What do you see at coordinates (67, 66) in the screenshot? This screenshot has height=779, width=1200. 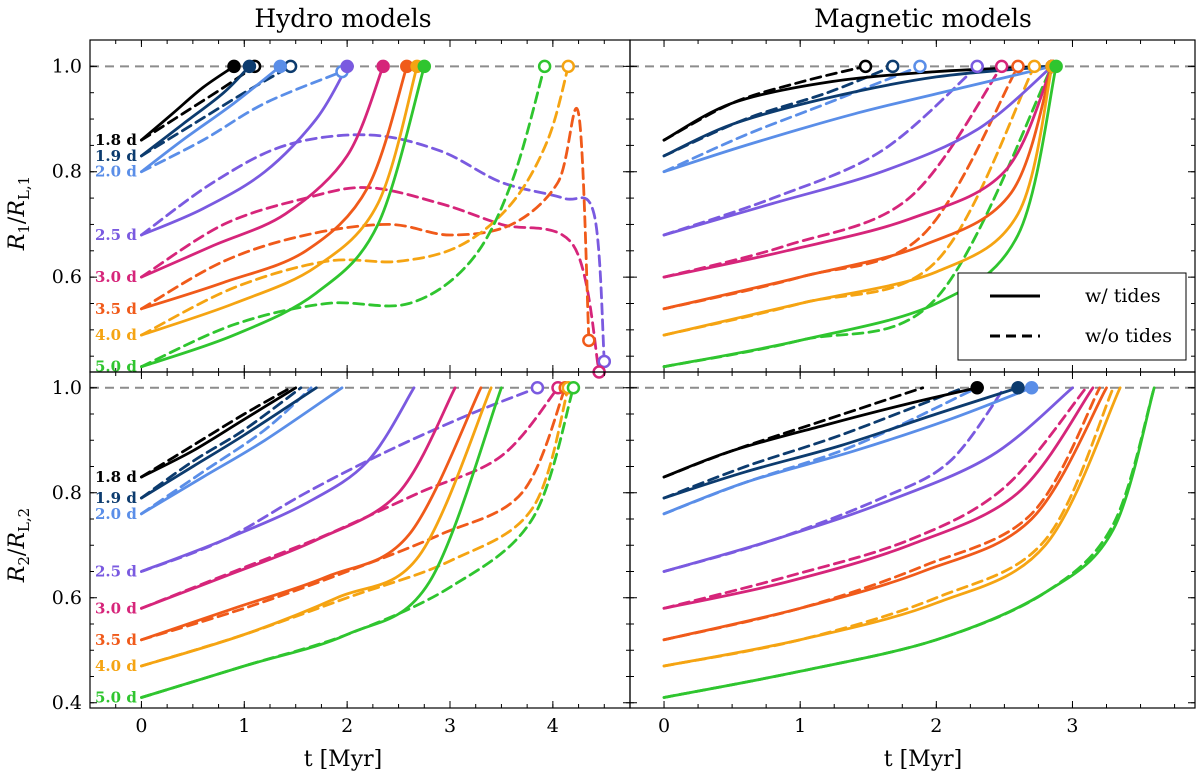 I see `ytick-label: 1.0` at bounding box center [67, 66].